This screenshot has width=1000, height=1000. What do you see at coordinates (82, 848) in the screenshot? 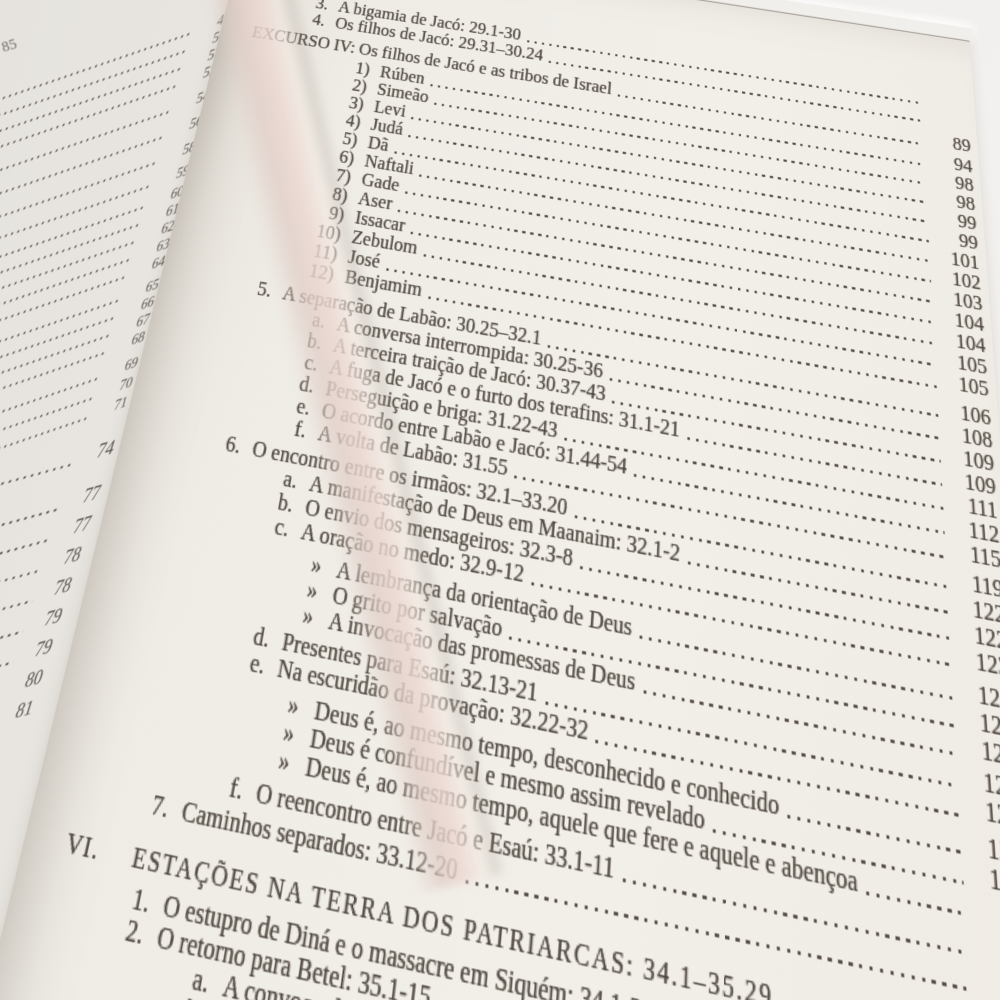
I see `toc-entry-marker: VI.` at bounding box center [82, 848].